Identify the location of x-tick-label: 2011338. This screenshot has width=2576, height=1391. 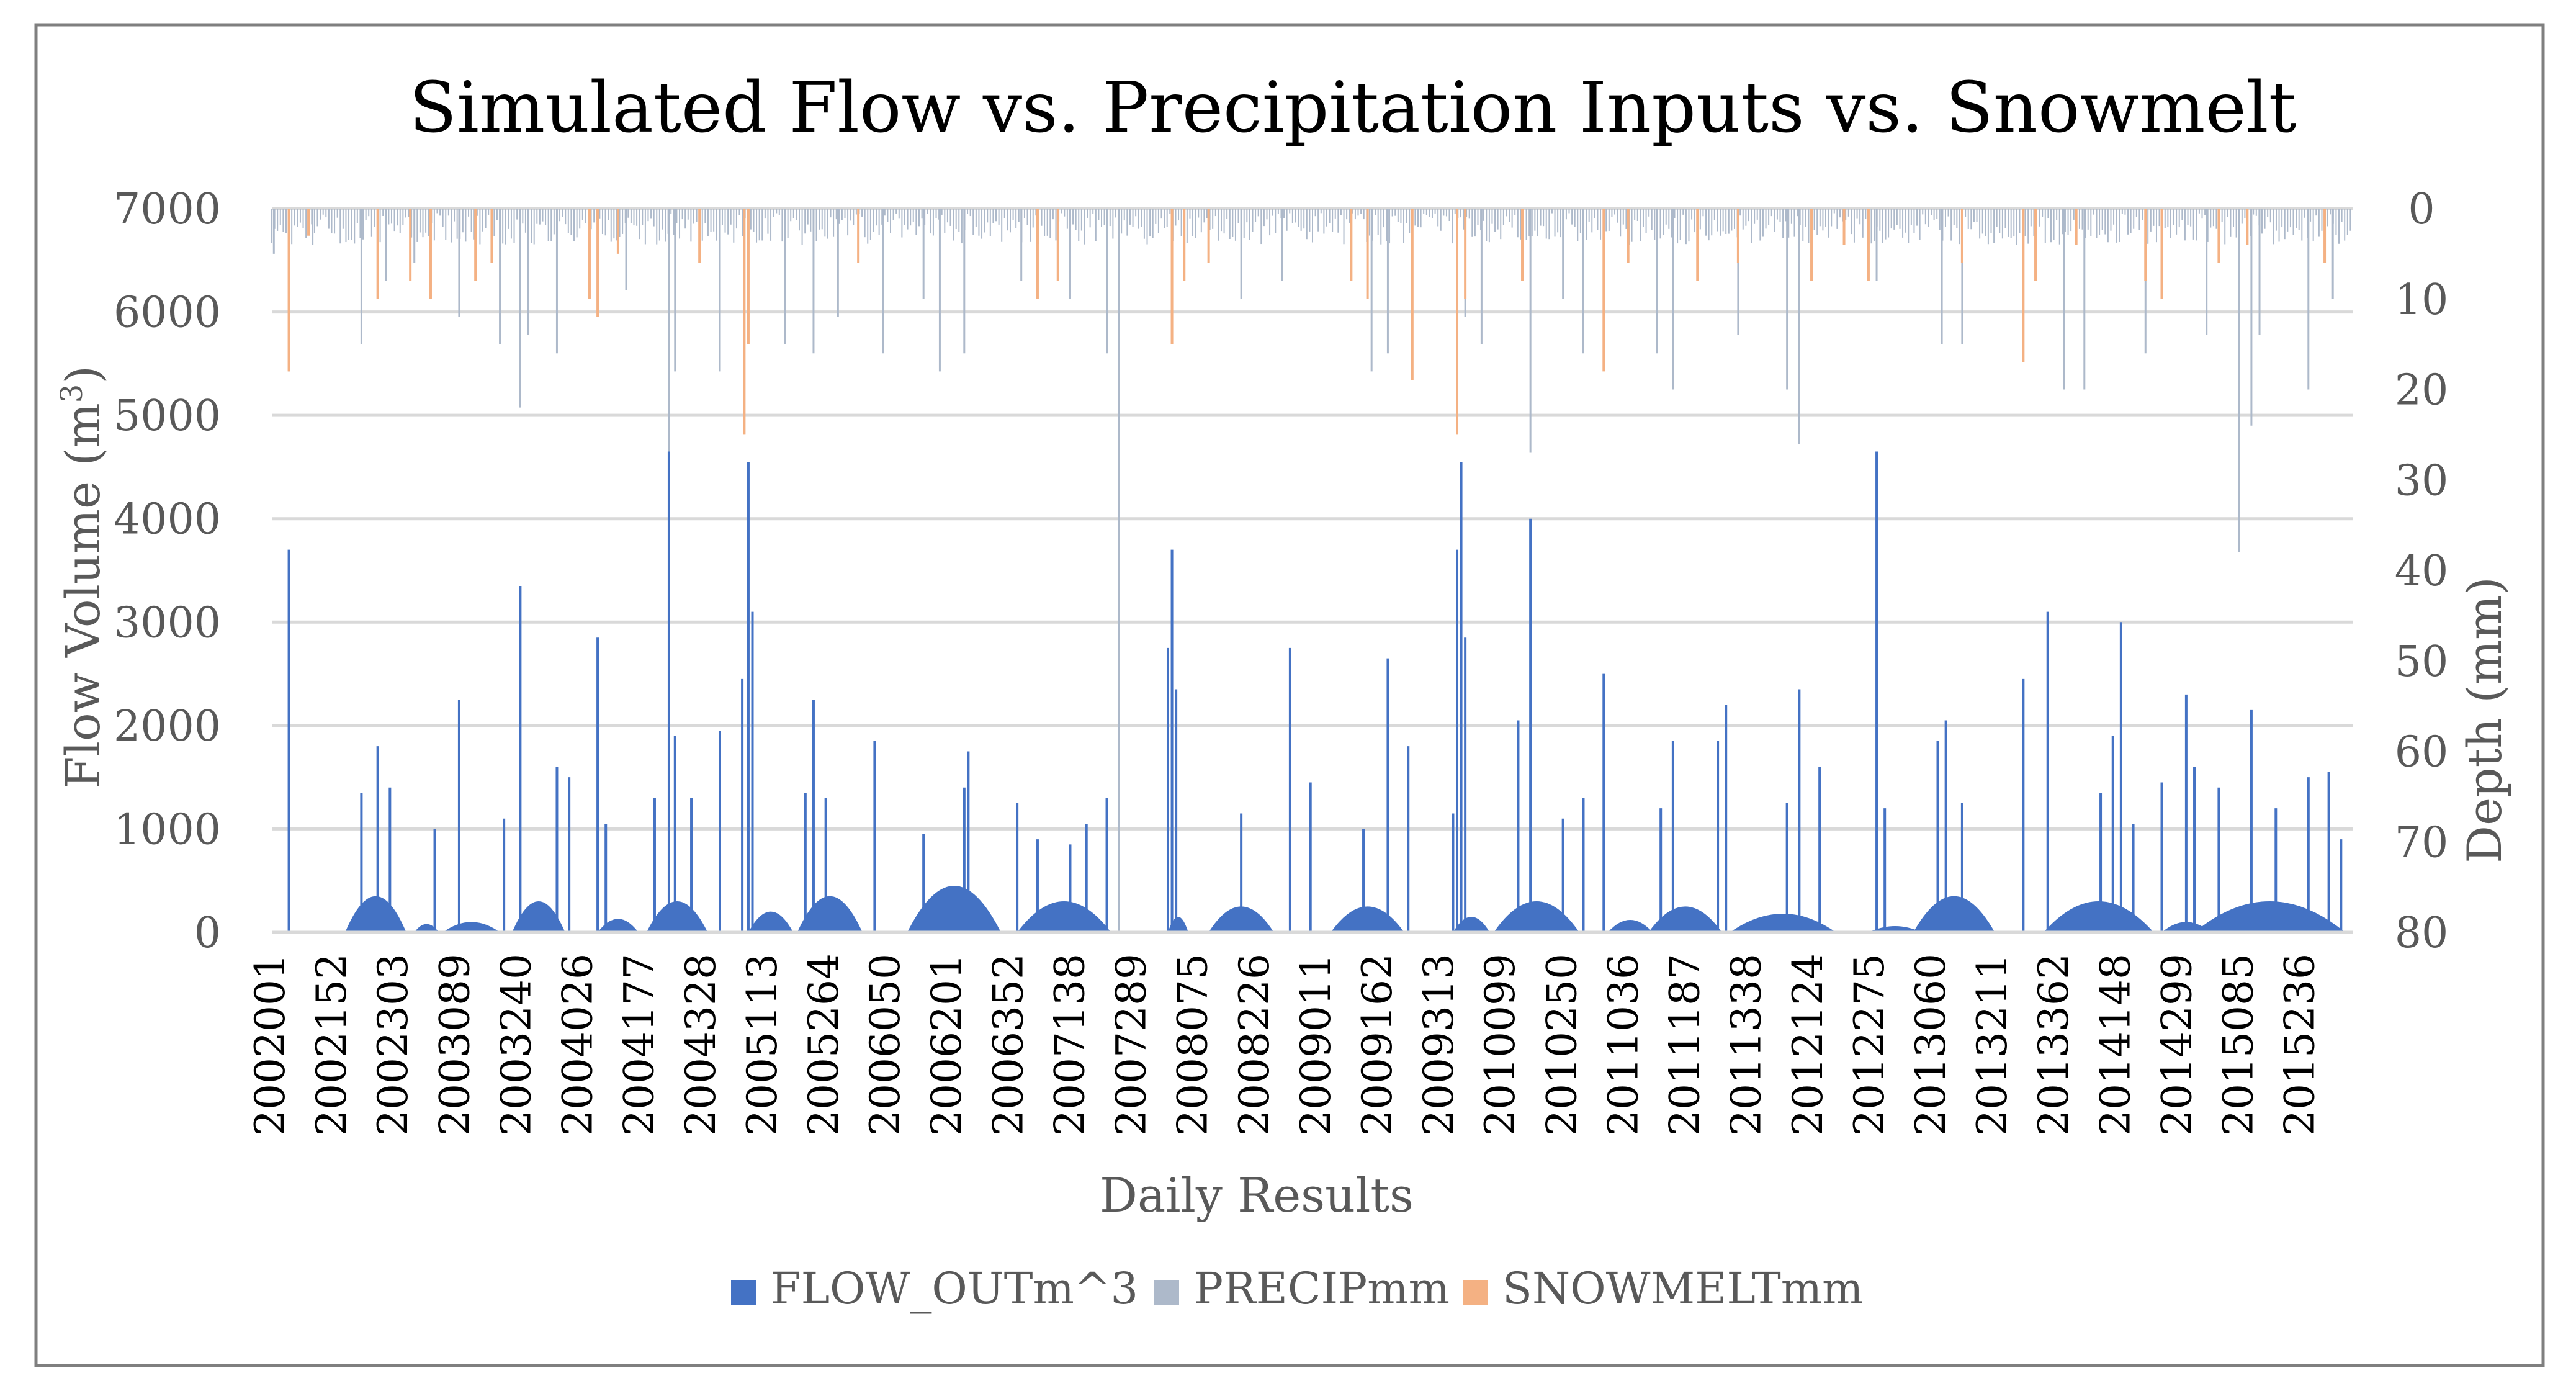
(1747, 1044).